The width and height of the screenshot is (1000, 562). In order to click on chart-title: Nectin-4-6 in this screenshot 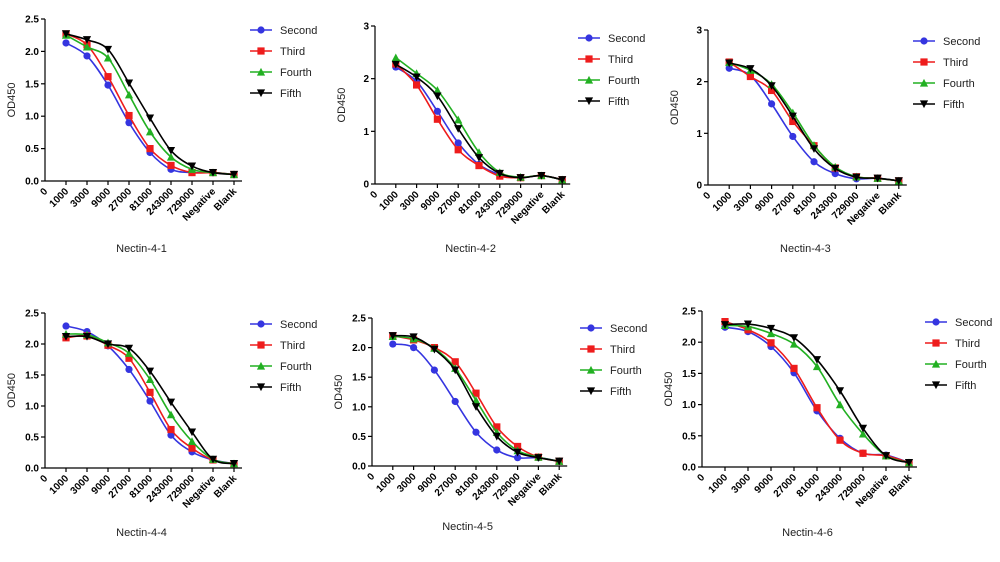, I will do `click(807, 533)`.